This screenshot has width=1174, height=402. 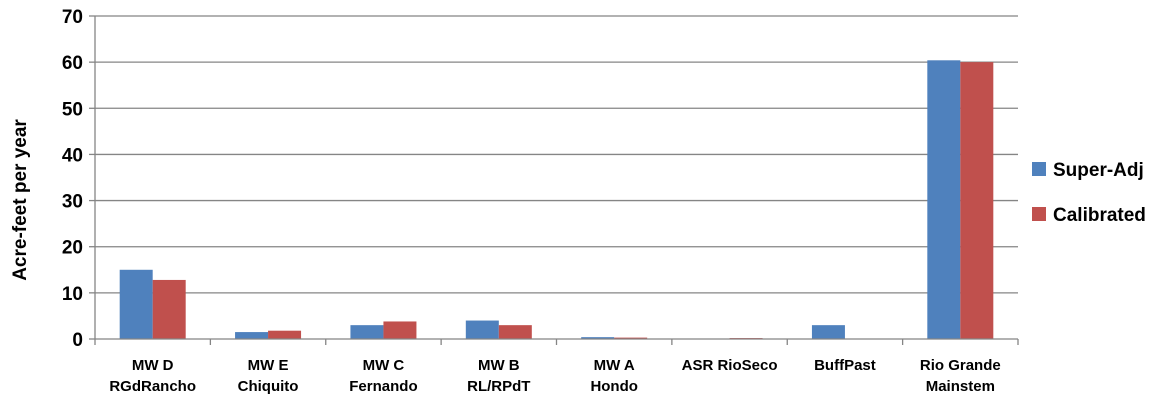 What do you see at coordinates (72, 202) in the screenshot?
I see `y-tick-label: 30` at bounding box center [72, 202].